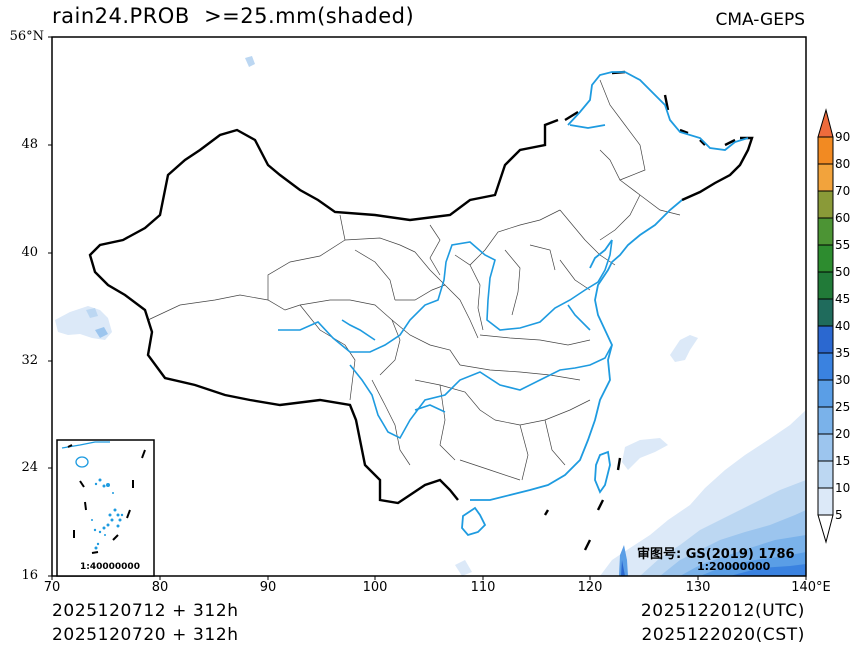 This screenshot has width=860, height=658. Describe the element at coordinates (843, 461) in the screenshot. I see `colorbar-label: 15` at that location.